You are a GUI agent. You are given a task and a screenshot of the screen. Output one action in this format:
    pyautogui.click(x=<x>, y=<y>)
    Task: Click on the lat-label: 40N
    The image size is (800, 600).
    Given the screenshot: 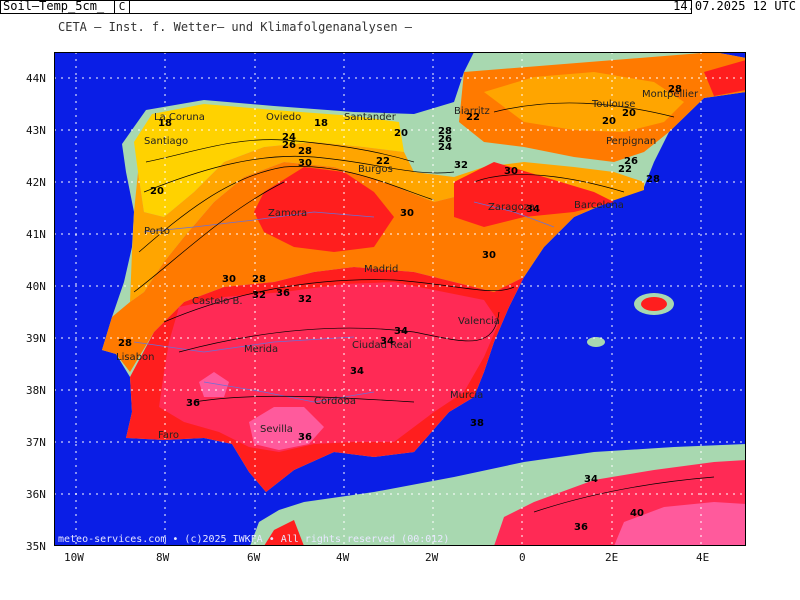 What is the action you would take?
    pyautogui.click(x=36, y=286)
    